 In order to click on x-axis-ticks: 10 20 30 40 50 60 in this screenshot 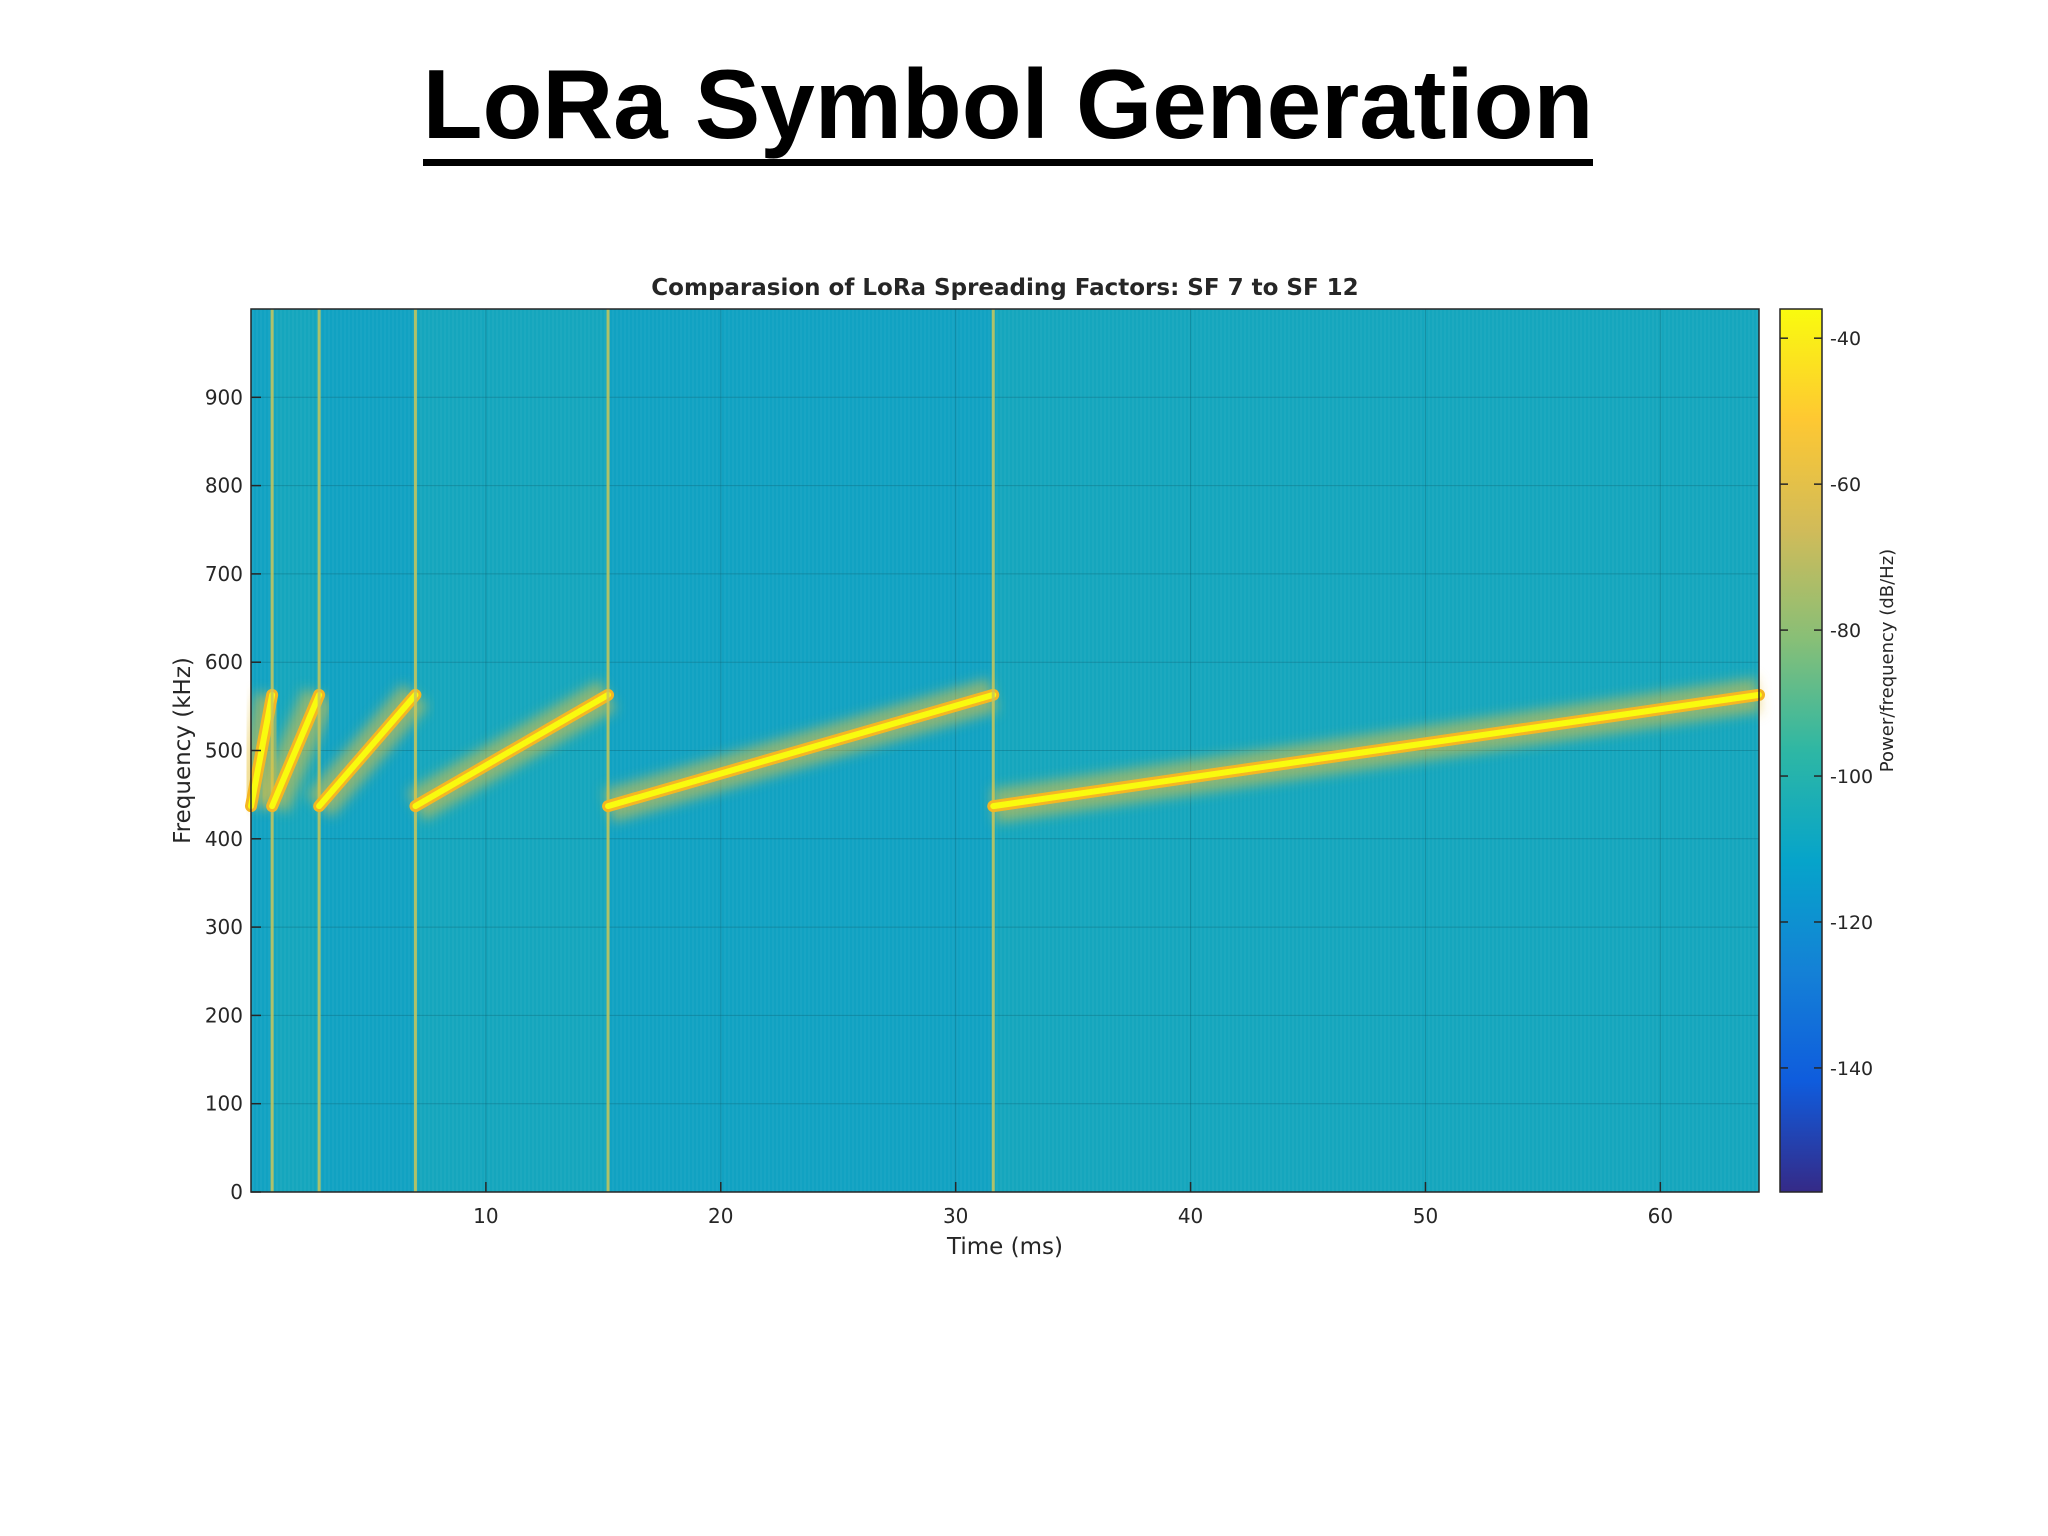, I will do `click(1073, 1205)`.